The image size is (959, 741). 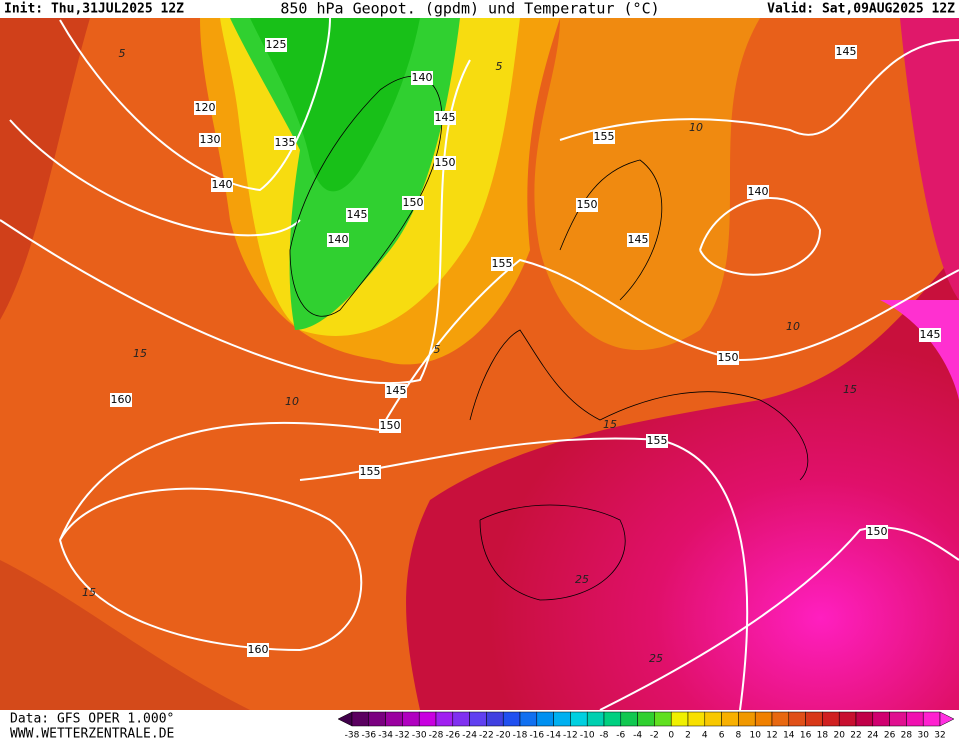 What do you see at coordinates (503, 736) in the screenshot?
I see `colorbar-label: -20` at bounding box center [503, 736].